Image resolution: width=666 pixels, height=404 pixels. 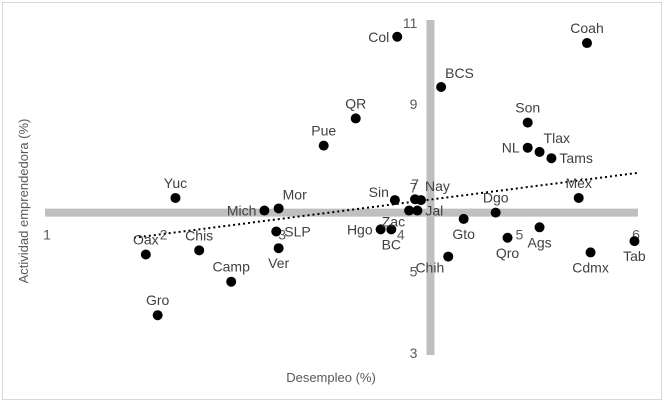 What do you see at coordinates (355, 103) in the screenshot?
I see `point-label-qr: QR` at bounding box center [355, 103].